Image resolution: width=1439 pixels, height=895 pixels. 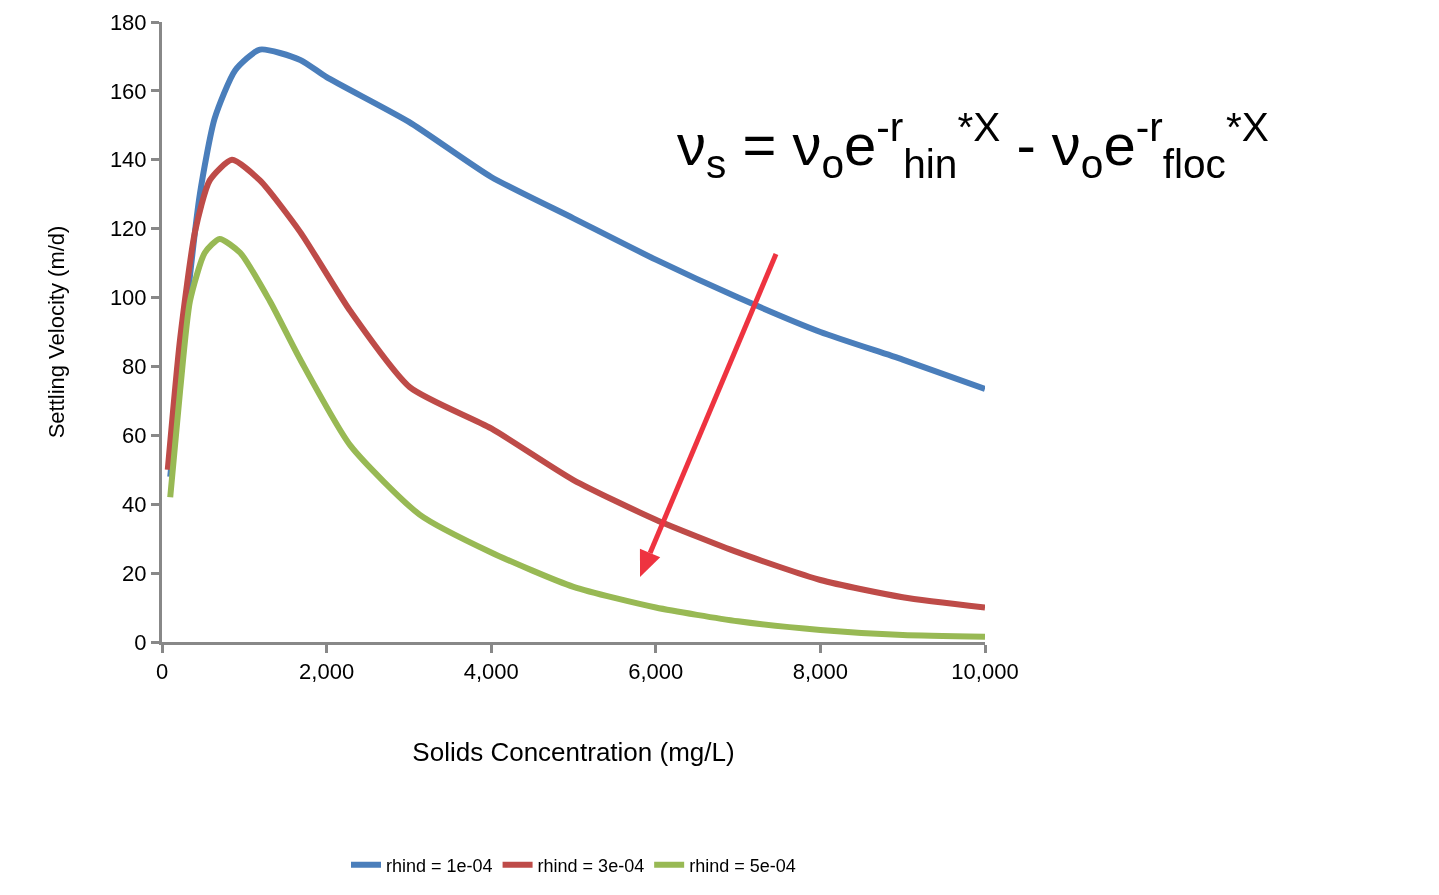 I want to click on y-tick-label: 160, so click(x=128, y=91).